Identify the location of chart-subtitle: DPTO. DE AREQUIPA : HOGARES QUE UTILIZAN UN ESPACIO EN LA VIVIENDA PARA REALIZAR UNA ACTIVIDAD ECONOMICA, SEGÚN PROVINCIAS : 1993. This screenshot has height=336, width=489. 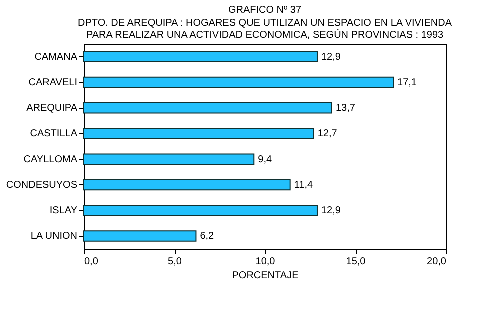
(265, 29).